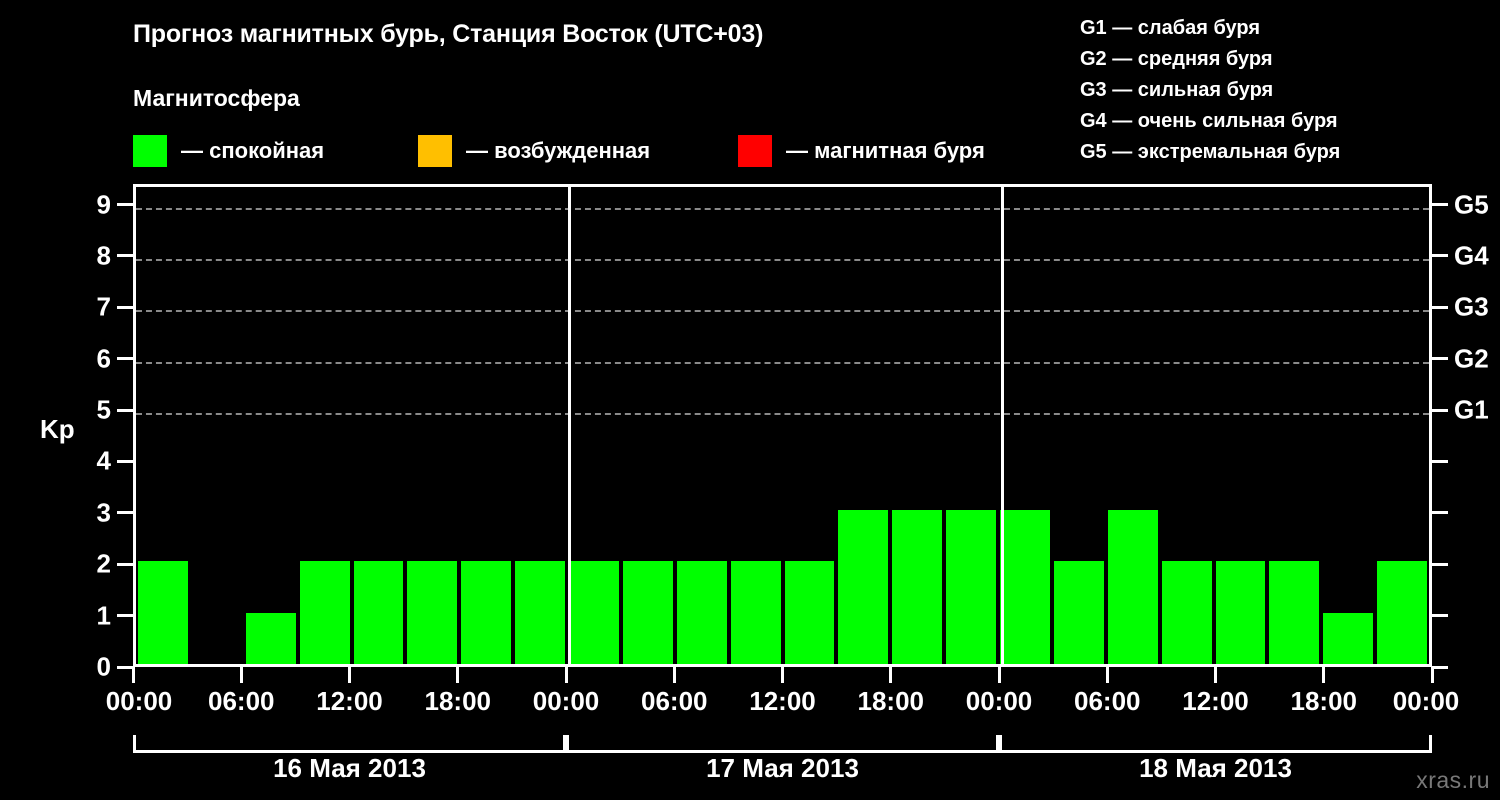 The width and height of the screenshot is (1500, 800). Describe the element at coordinates (558, 150) in the screenshot. I see `legend-entry-label: — возбужденная` at that location.